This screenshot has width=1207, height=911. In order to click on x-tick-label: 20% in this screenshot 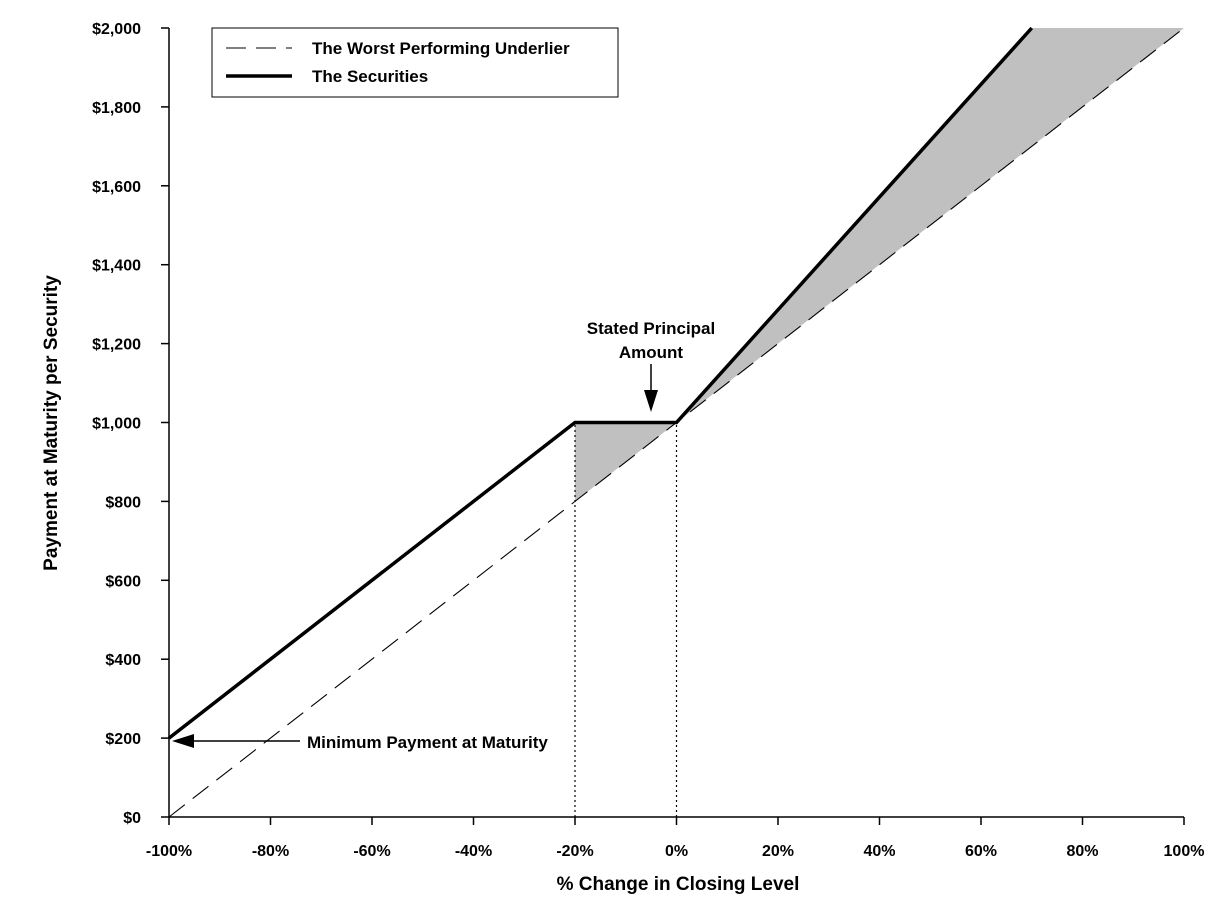, I will do `click(778, 851)`.